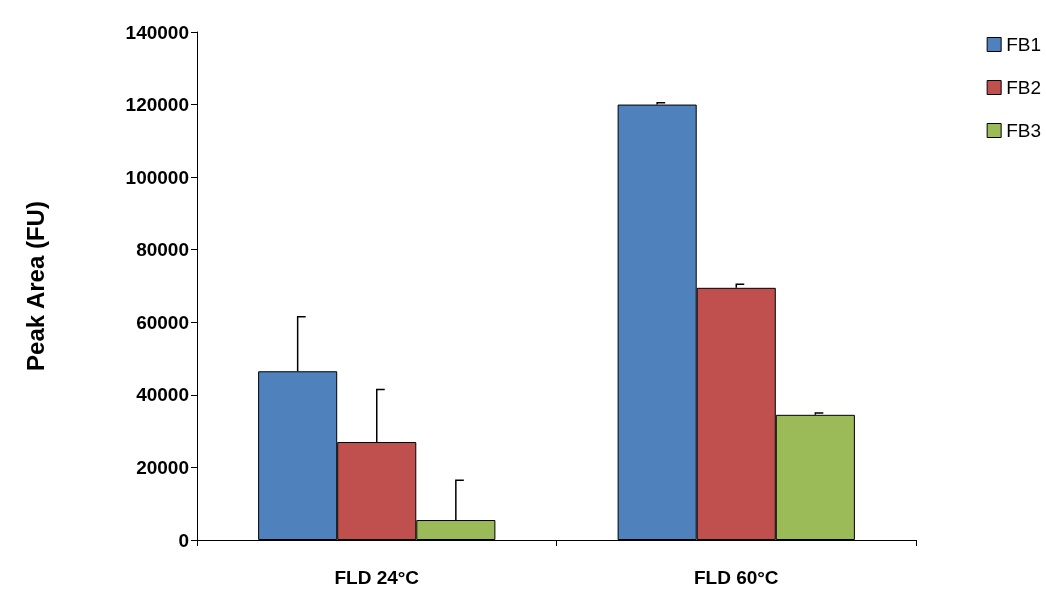 This screenshot has height=598, width=1046. I want to click on y-tick-label: 120000, so click(157, 105).